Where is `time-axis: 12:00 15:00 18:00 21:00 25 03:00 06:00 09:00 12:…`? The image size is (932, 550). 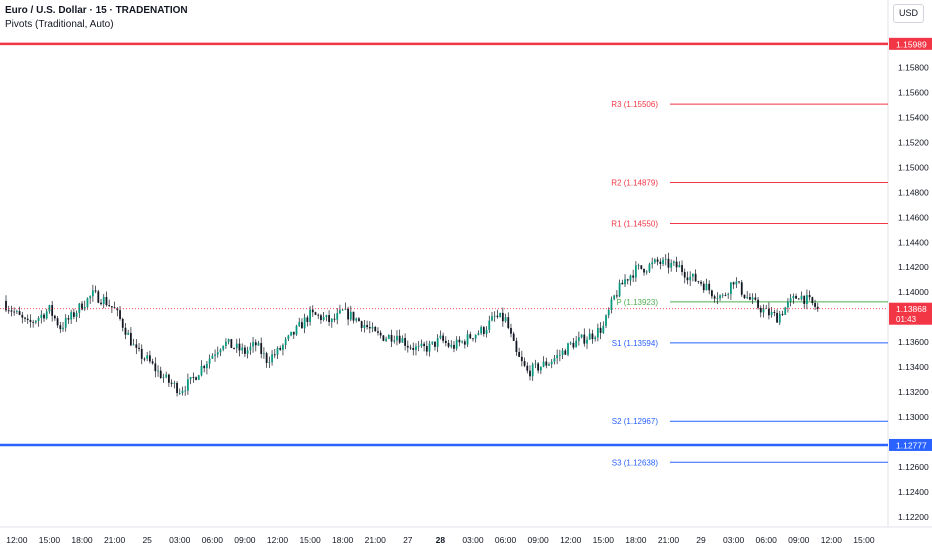 time-axis: 12:00 15:00 18:00 21:00 25 03:00 06:00 09:00 12:… is located at coordinates (440, 540).